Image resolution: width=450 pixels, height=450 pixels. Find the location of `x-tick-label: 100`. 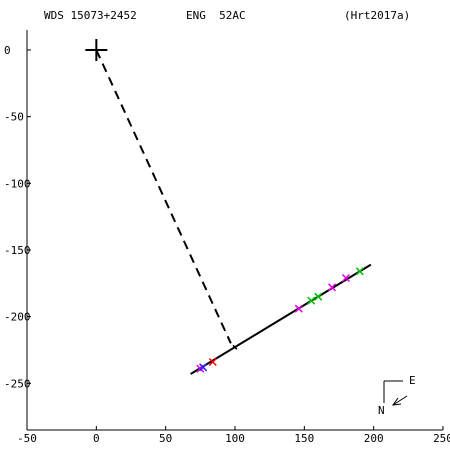

x-tick-label: 100 is located at coordinates (235, 438).